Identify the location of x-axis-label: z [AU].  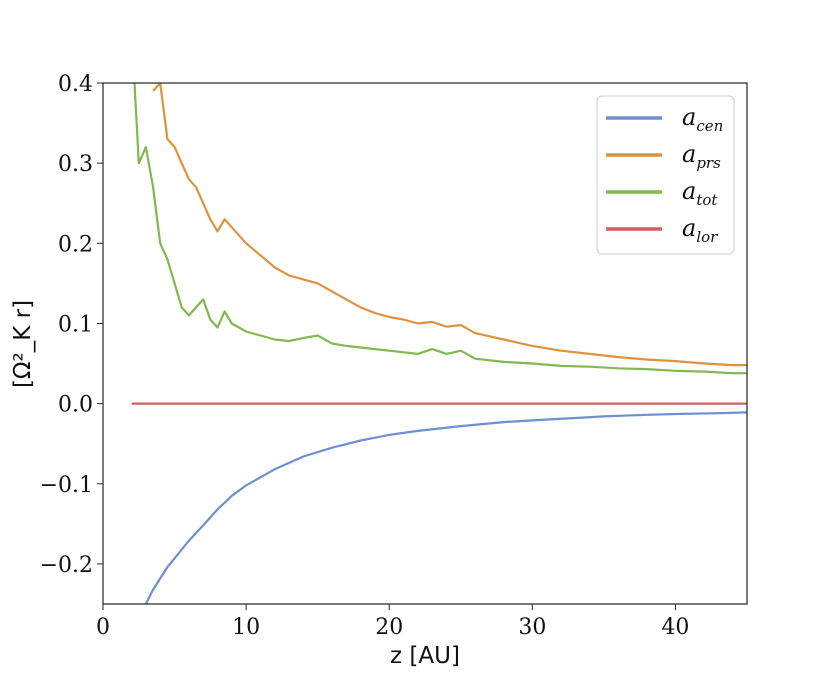
(425, 656).